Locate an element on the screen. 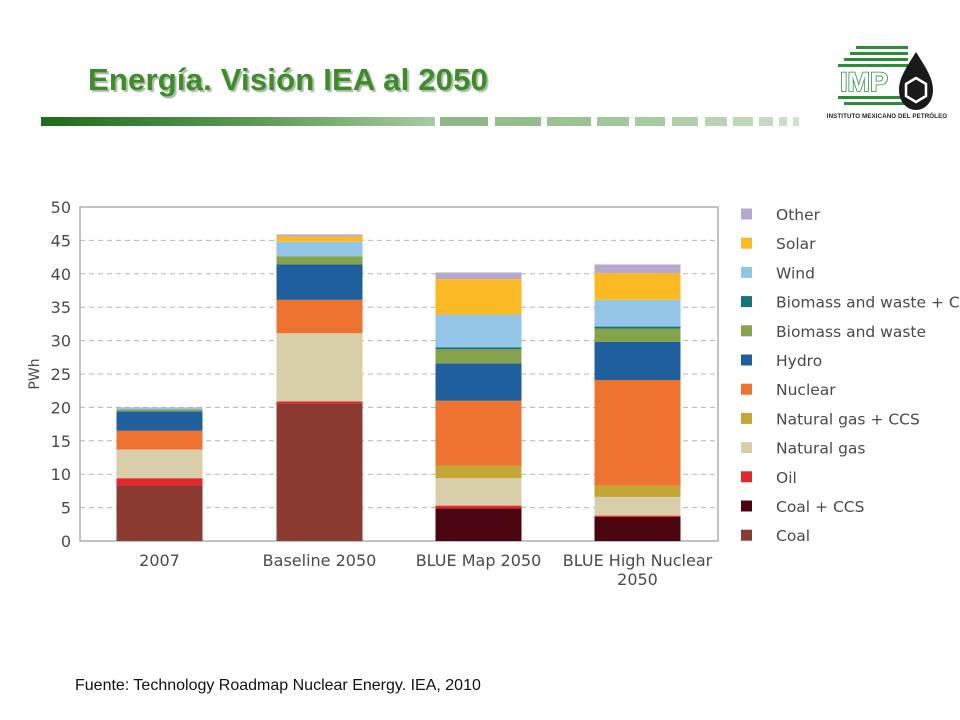  bar-baseline-2050-nuclear is located at coordinates (319, 316).